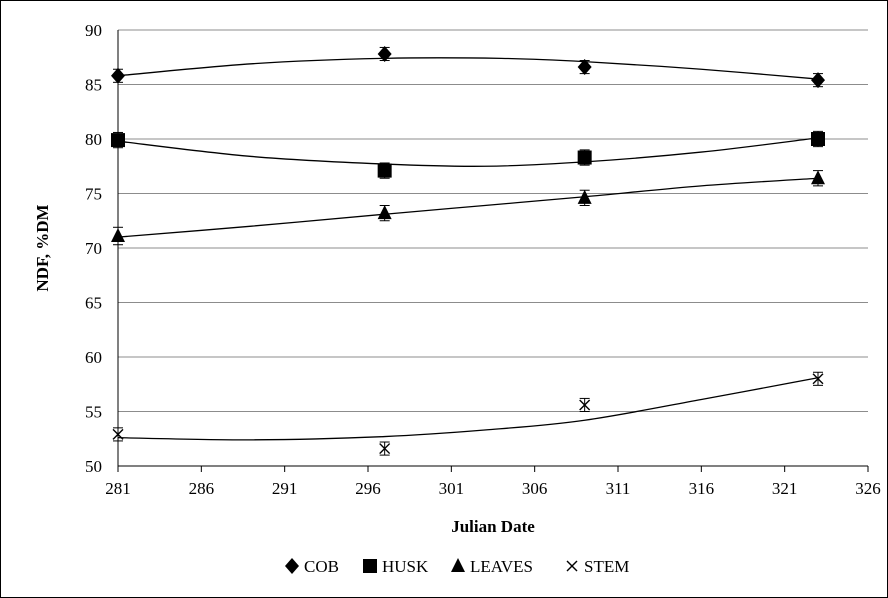 The width and height of the screenshot is (888, 598). I want to click on x-tick-label-311: 311, so click(618, 488).